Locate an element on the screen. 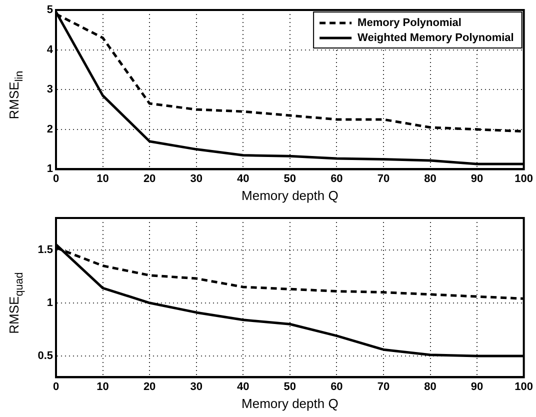 The image size is (536, 417). y-tick-label: 4 is located at coordinates (50, 50).